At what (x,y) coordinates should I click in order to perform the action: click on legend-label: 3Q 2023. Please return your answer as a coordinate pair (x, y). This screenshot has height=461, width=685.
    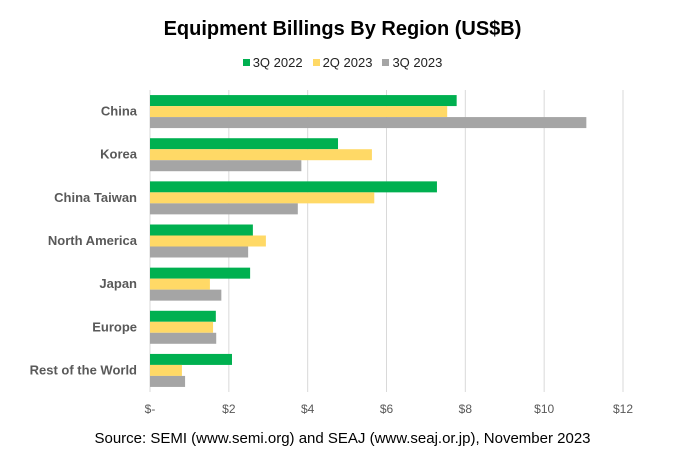
    Looking at the image, I should click on (417, 62).